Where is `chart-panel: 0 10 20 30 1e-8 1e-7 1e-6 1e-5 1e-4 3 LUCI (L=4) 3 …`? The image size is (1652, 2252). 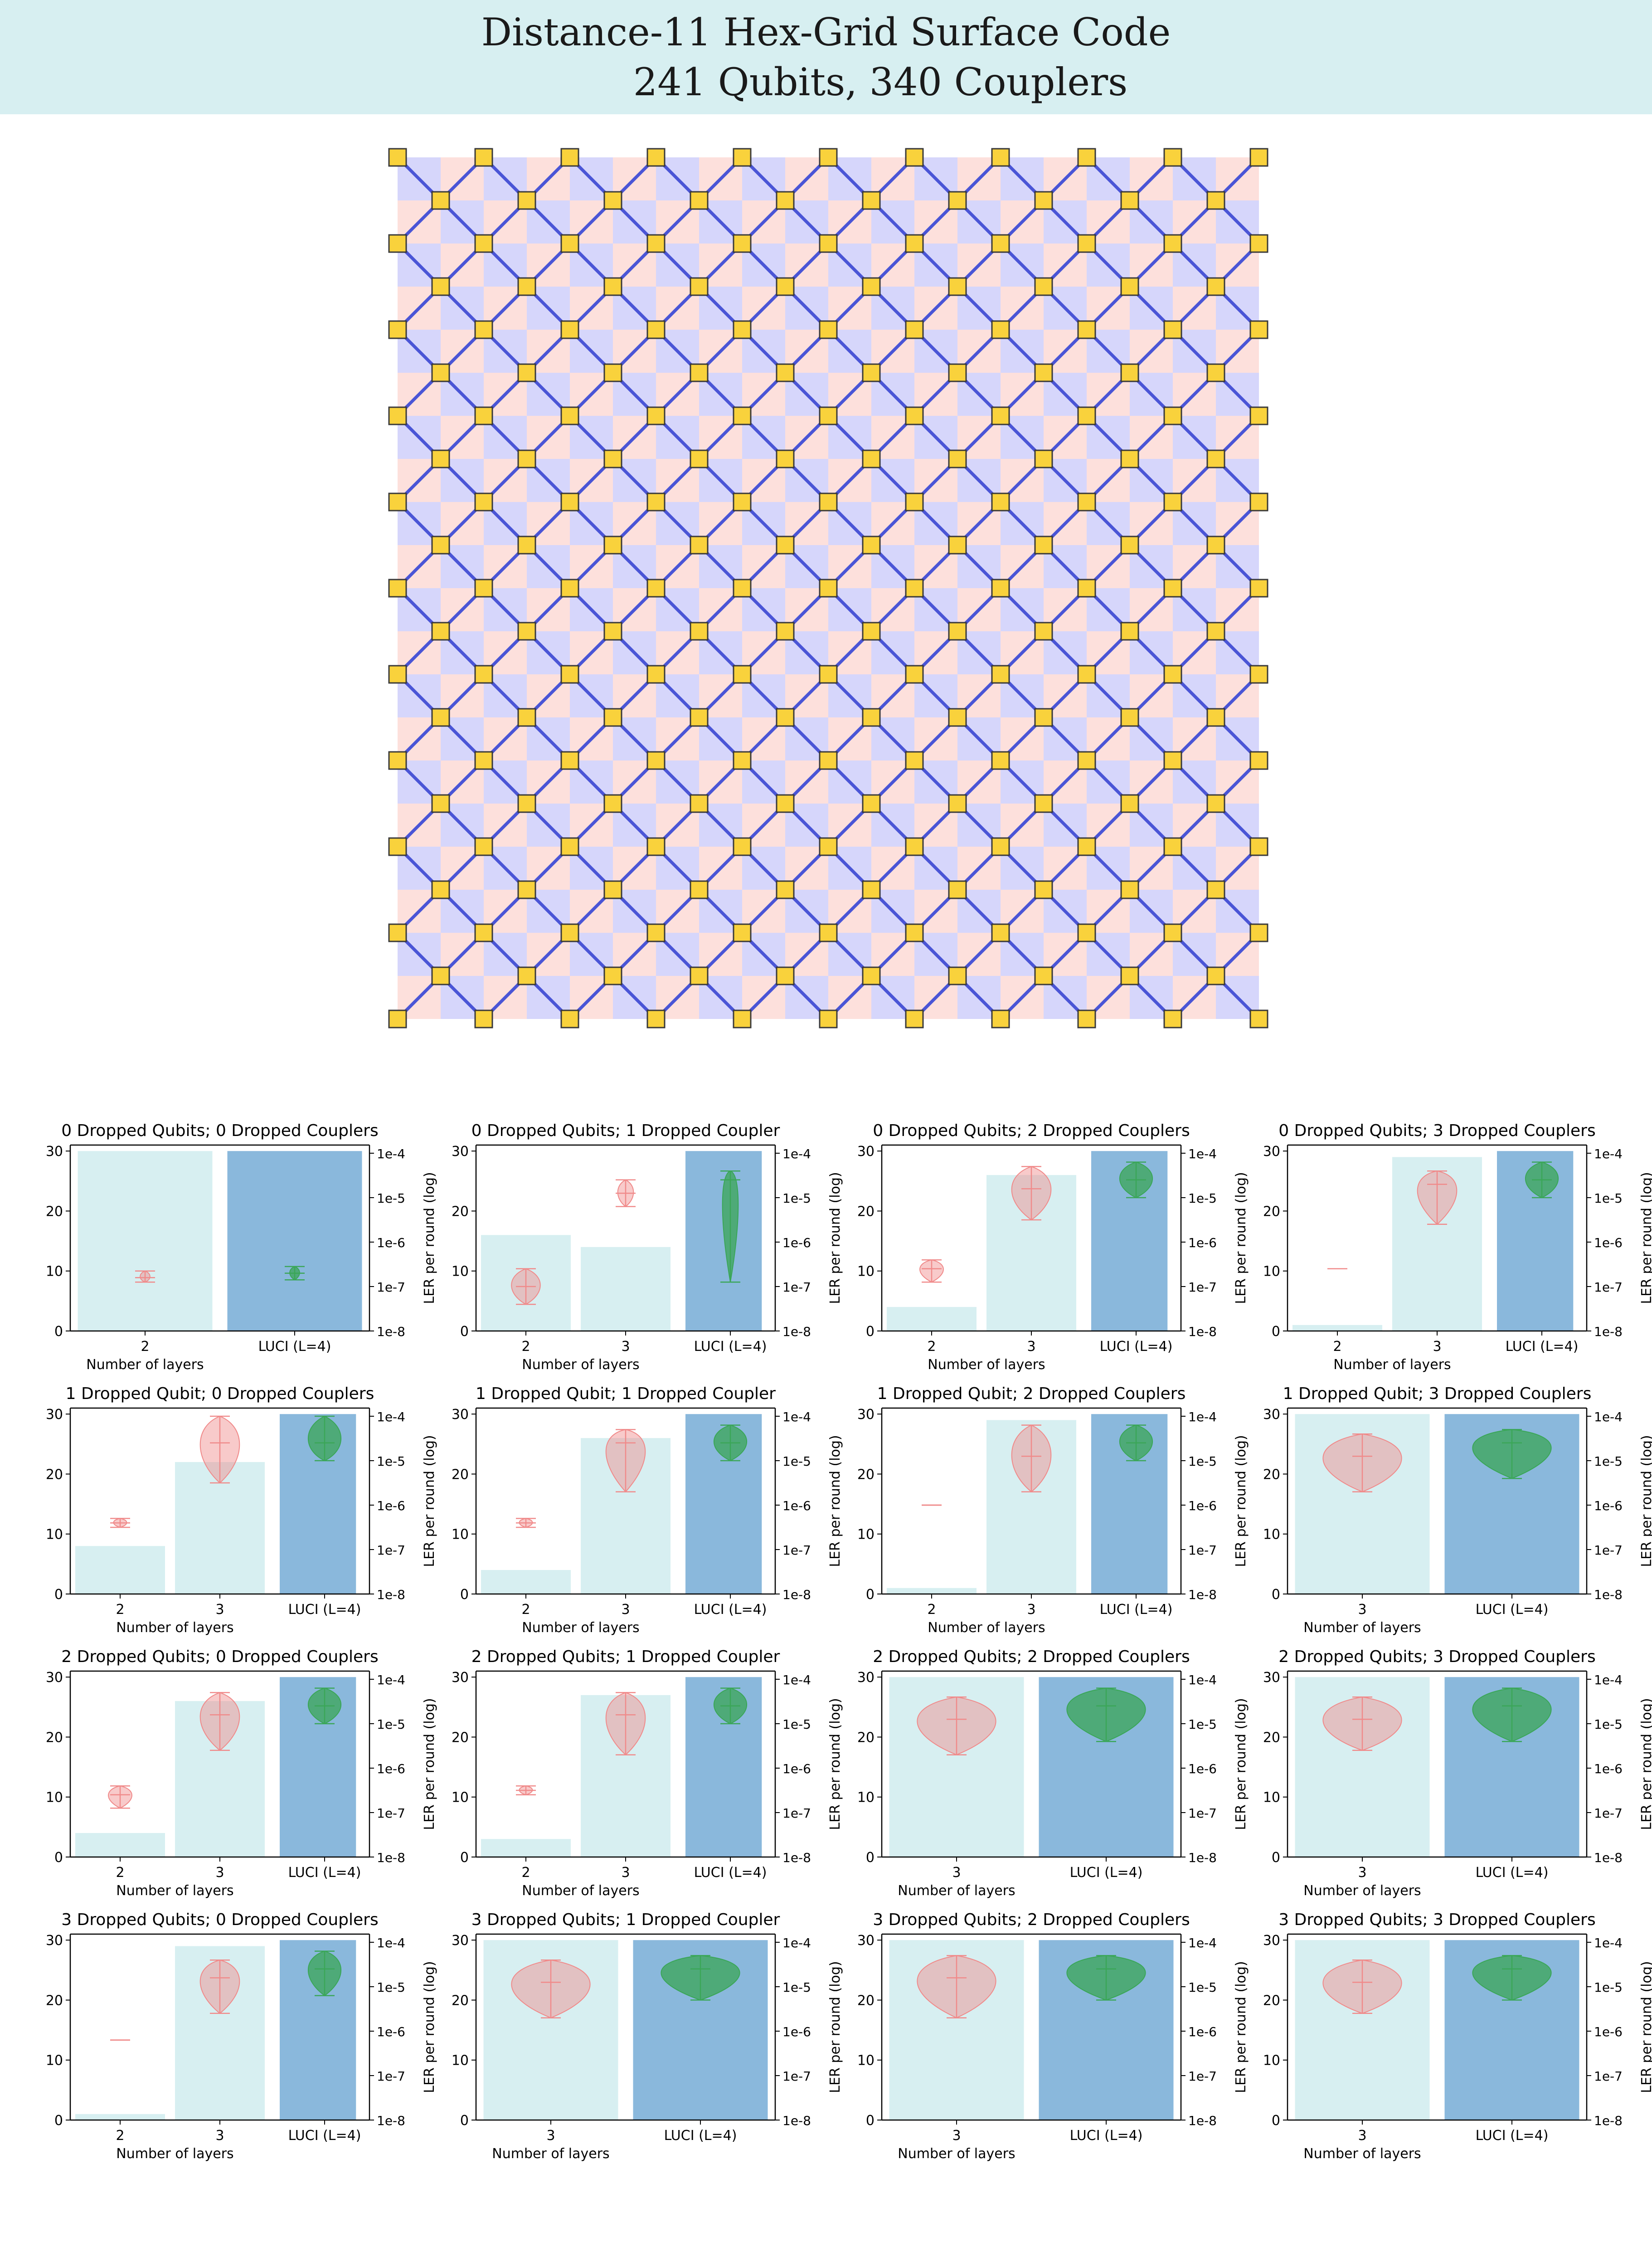 chart-panel: 0 10 20 30 1e-8 1e-7 1e-6 1e-5 1e-4 3 LUCI (L=4) 3 … is located at coordinates (647, 2037).